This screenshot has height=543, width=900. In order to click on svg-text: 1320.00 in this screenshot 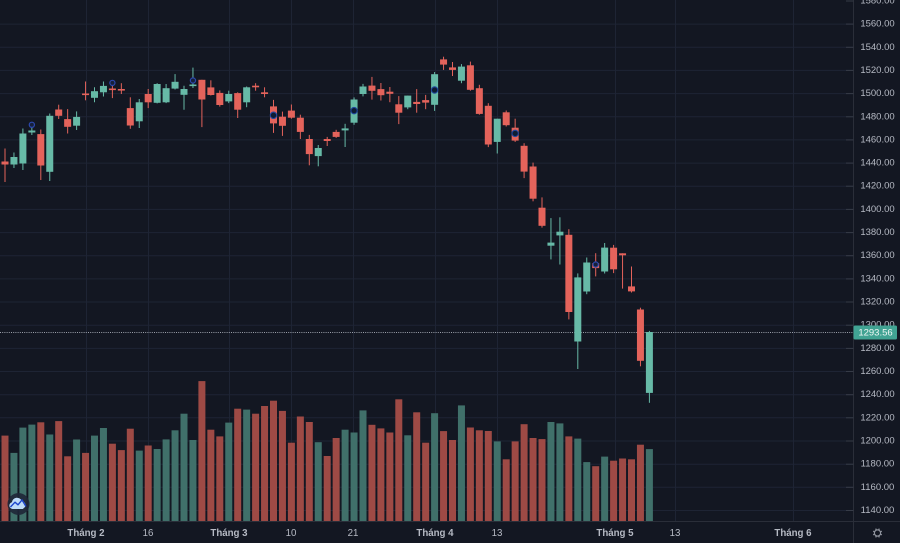, I will do `click(877, 302)`.